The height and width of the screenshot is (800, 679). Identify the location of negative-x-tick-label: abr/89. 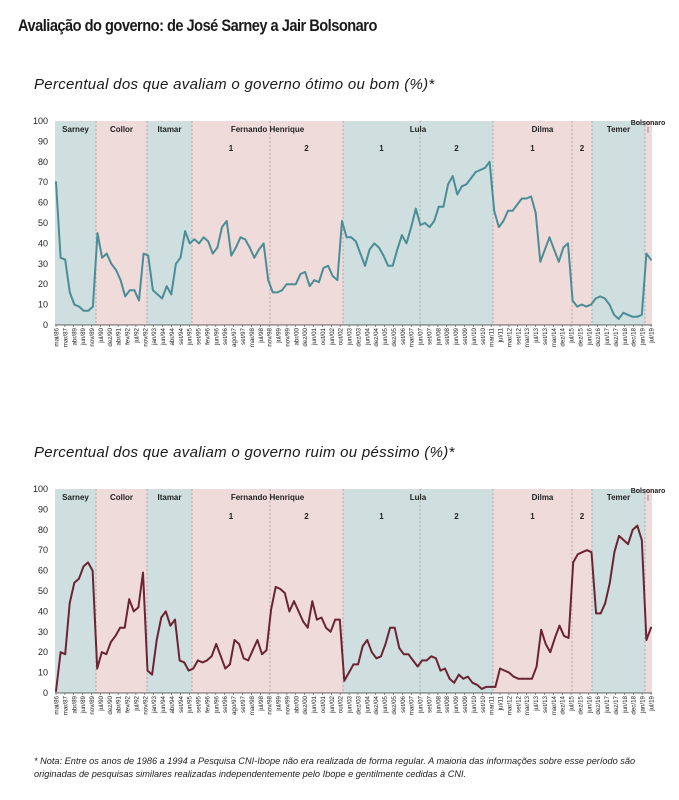
(74, 704).